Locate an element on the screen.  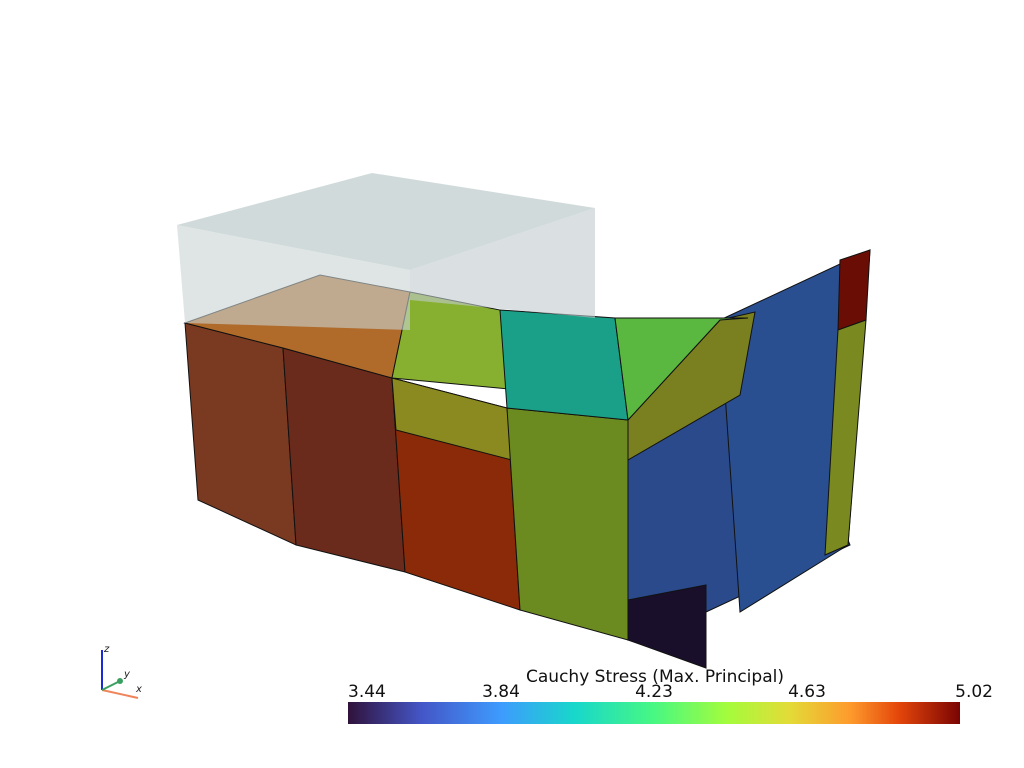
colorbar-title: Cauchy Stress (Max. Principal) is located at coordinates (655, 677).